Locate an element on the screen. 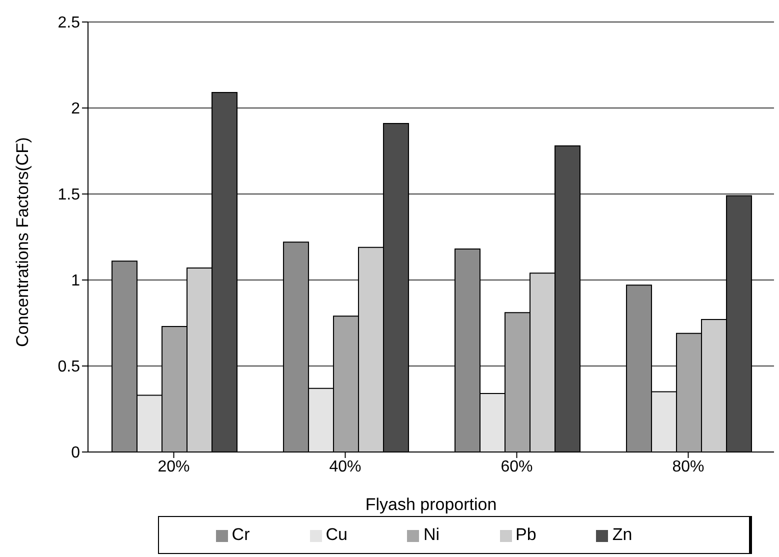  y-tick-label: 0 is located at coordinates (75, 453).